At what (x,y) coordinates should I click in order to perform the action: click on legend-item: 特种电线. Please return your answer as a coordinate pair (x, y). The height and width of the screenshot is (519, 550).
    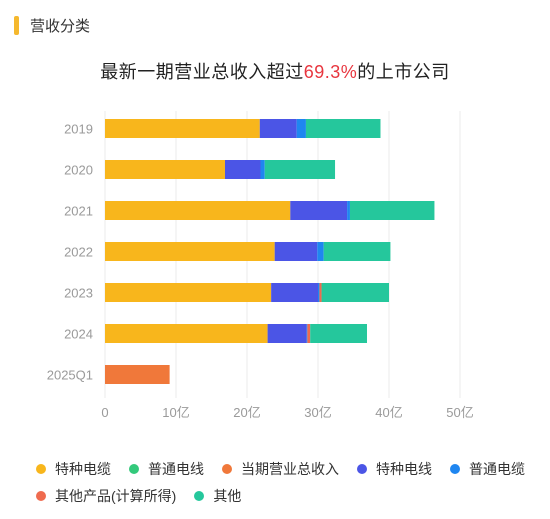
    Looking at the image, I should click on (394, 468).